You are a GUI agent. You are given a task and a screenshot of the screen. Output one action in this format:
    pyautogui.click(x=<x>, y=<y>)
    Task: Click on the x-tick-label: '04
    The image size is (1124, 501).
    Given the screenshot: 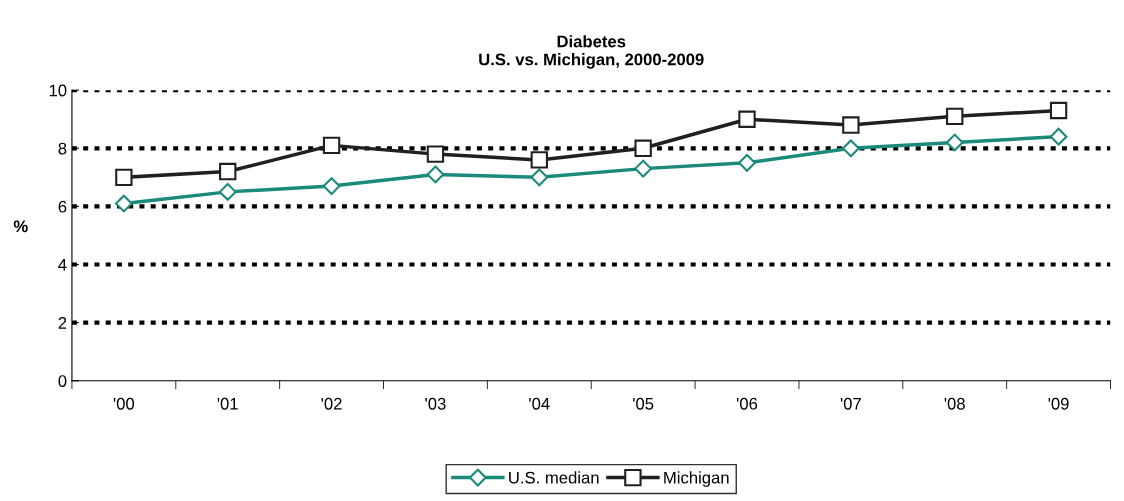 What is the action you would take?
    pyautogui.click(x=539, y=403)
    